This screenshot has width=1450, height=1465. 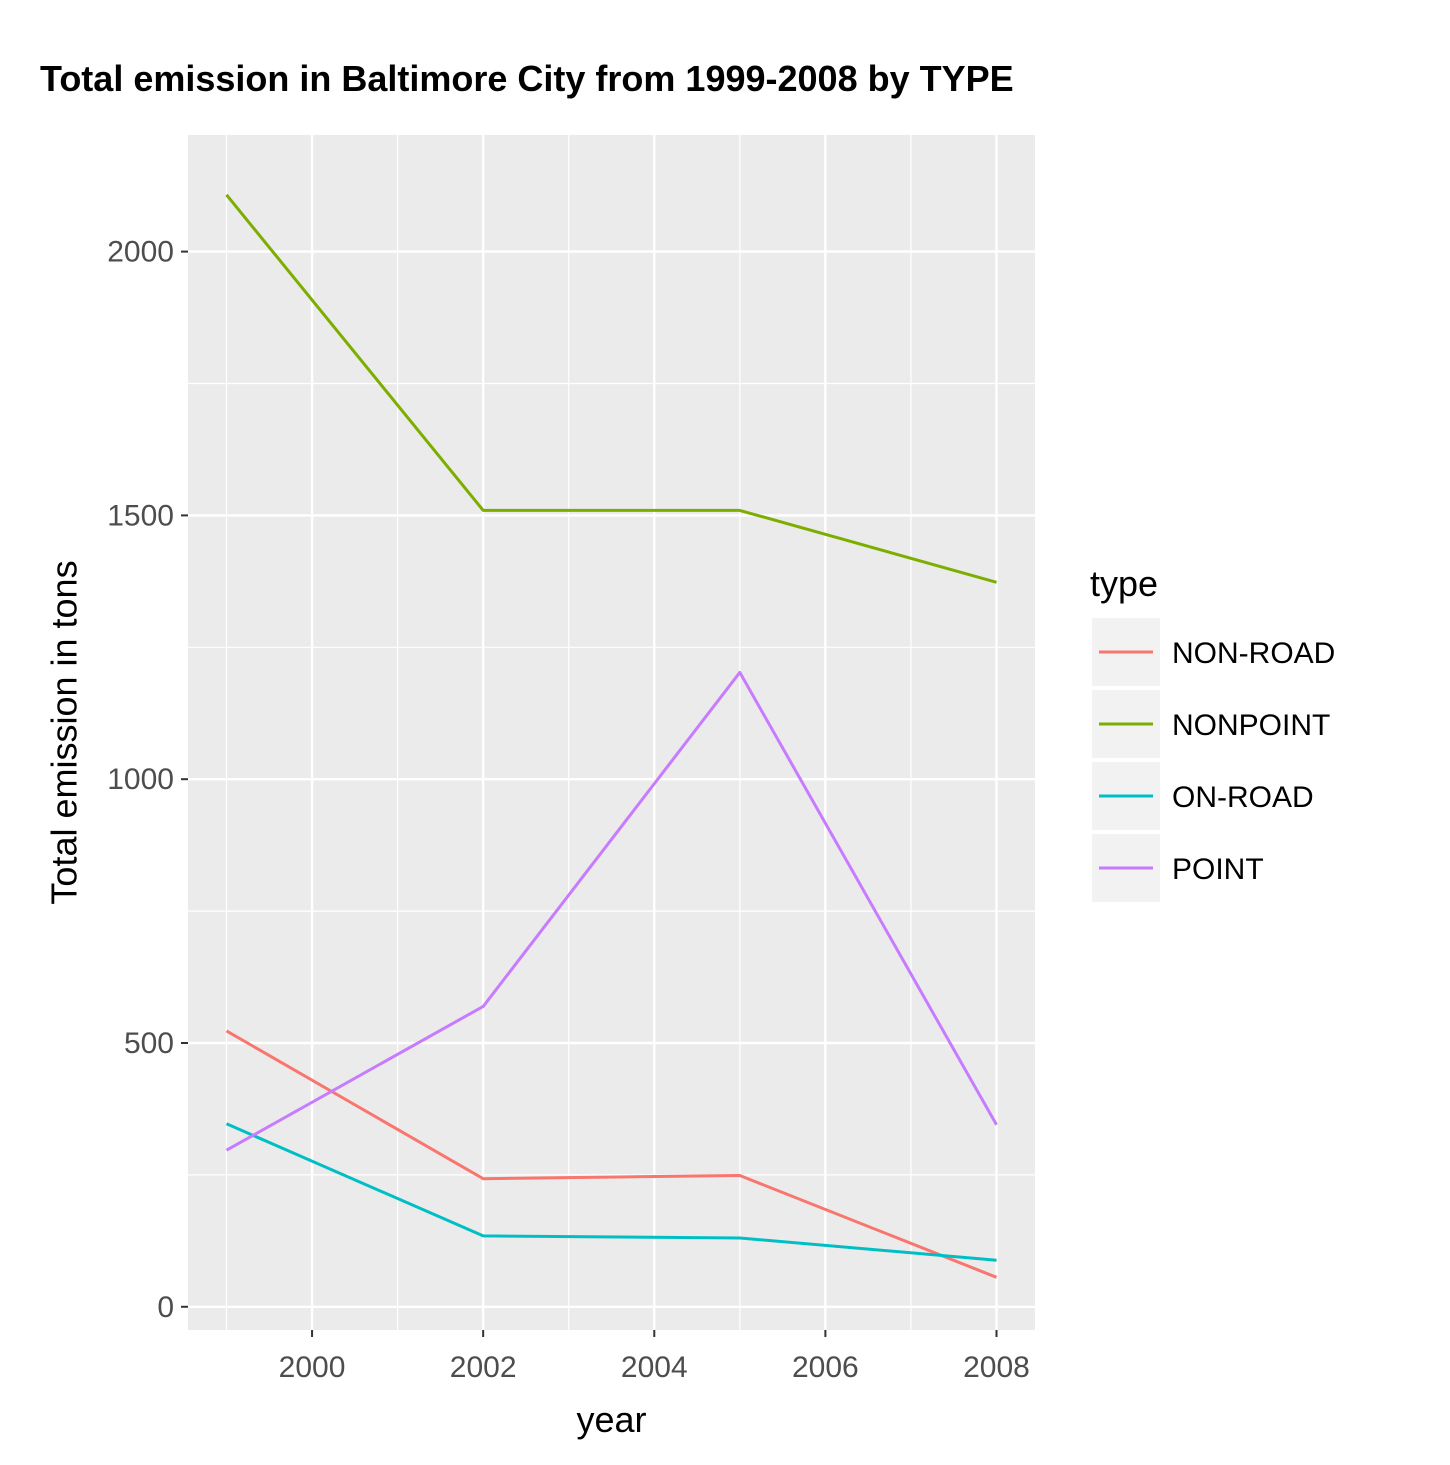 What do you see at coordinates (64, 732) in the screenshot?
I see `y-axis-title: Total emission in tons` at bounding box center [64, 732].